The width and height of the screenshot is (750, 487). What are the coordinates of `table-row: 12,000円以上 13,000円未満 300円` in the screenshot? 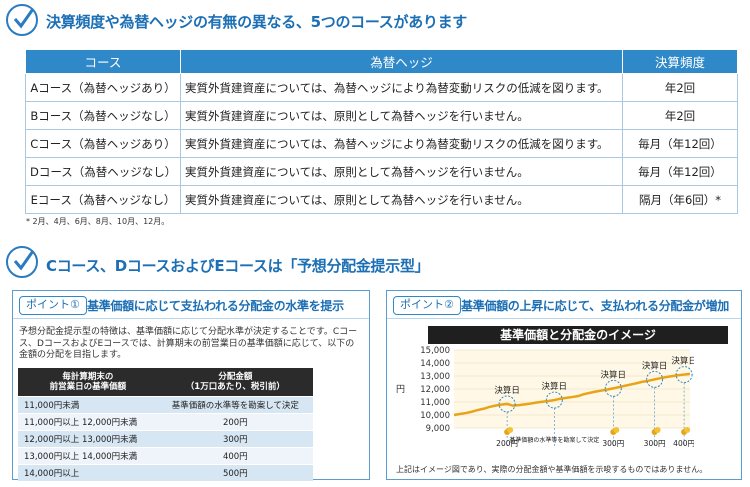 It's located at (165, 438).